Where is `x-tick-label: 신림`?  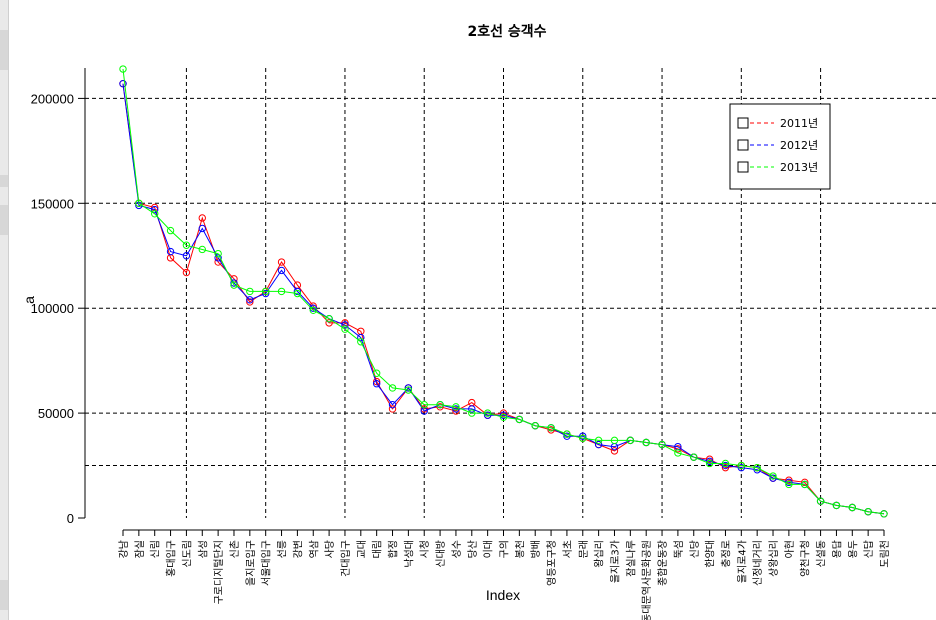 x-tick-label: 신림 is located at coordinates (156, 549).